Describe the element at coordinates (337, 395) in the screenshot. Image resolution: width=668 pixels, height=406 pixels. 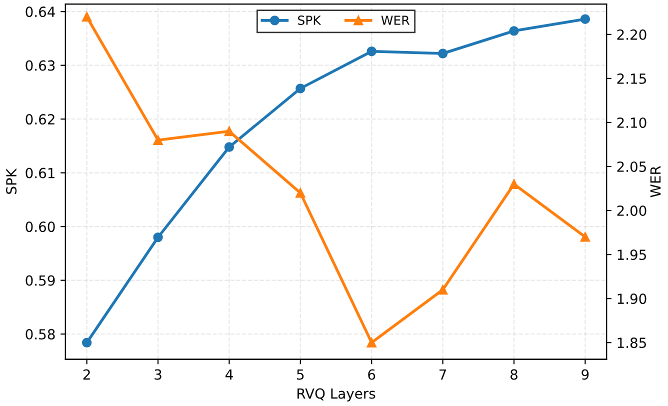
I see `x-axis-title: RVQ Layers` at that location.